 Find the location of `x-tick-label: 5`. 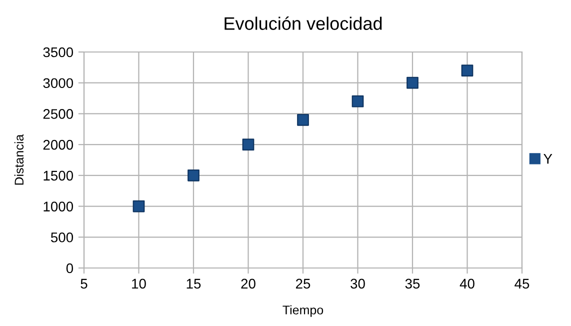

x-tick-label: 5 is located at coordinates (84, 283).